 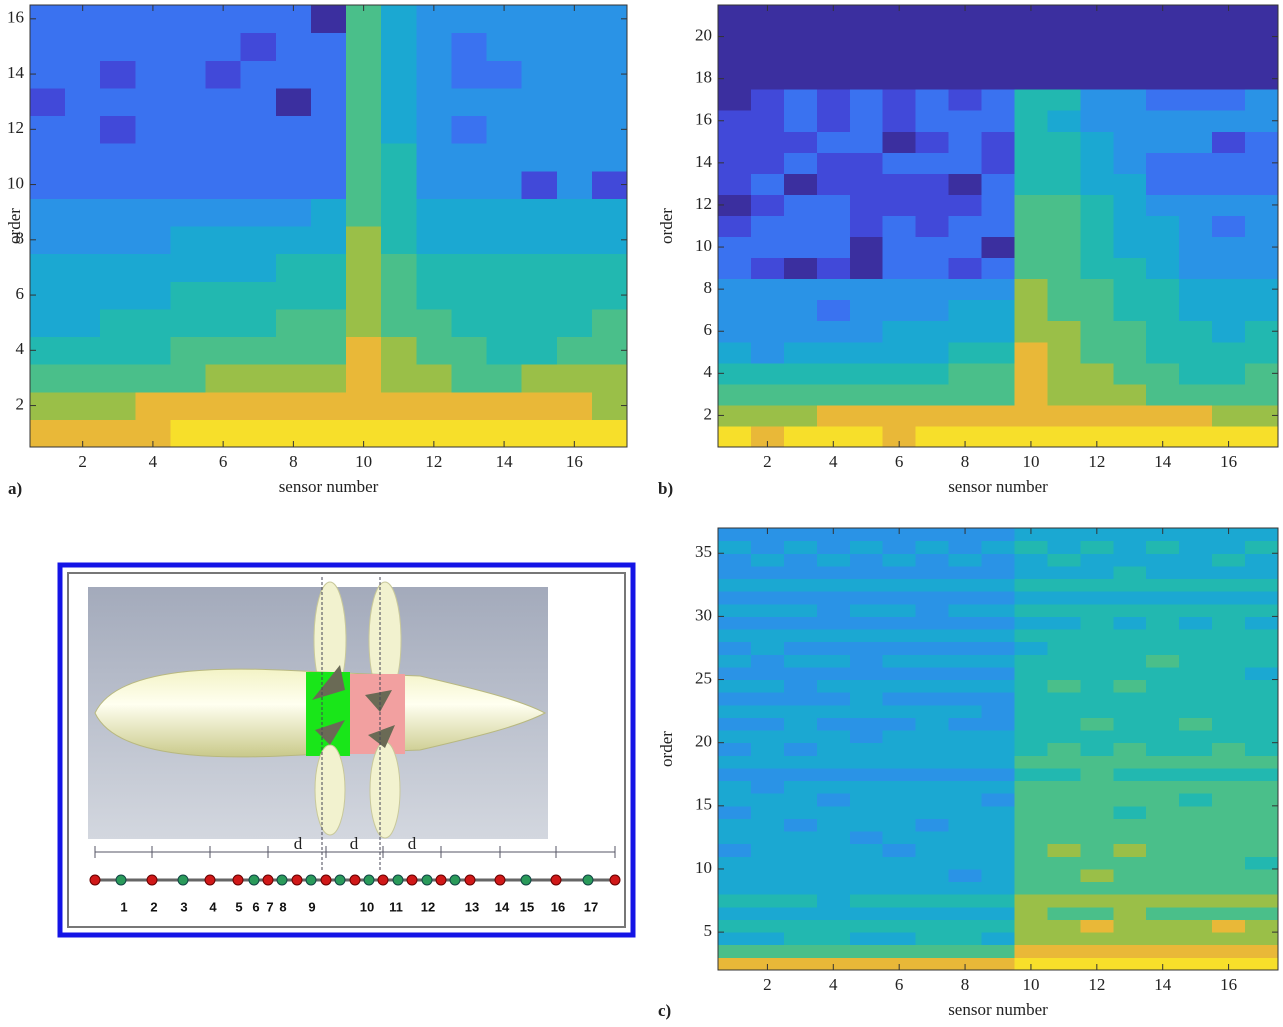 What do you see at coordinates (526, 880) in the screenshot?
I see `sensor-green` at bounding box center [526, 880].